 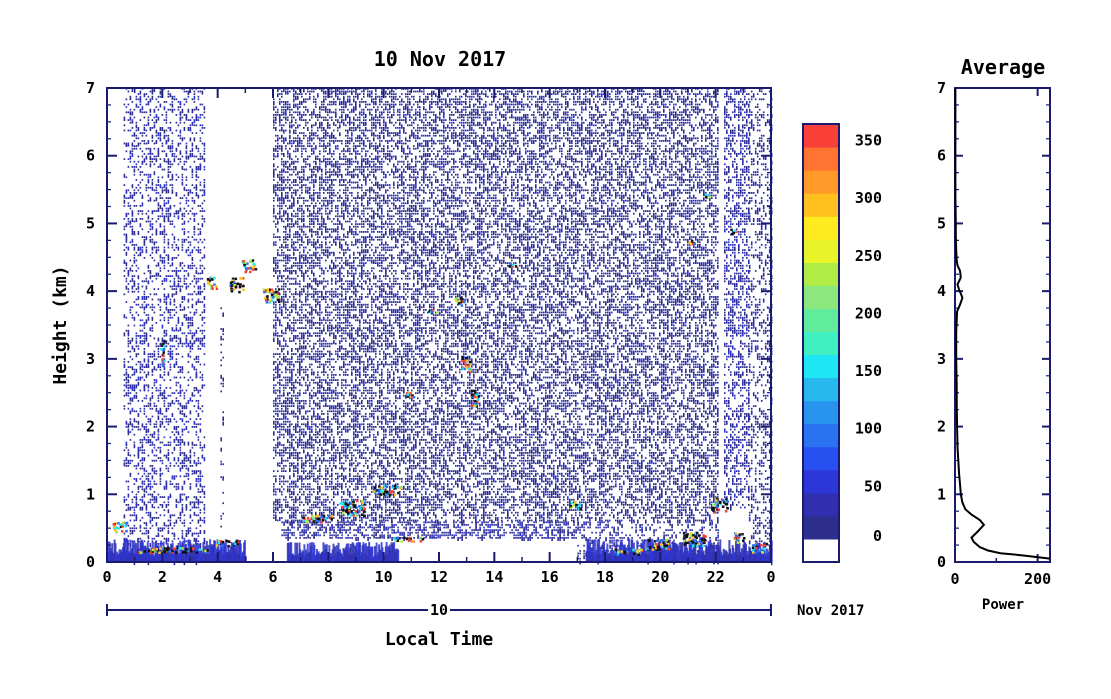 What do you see at coordinates (550, 577) in the screenshot?
I see `x-tick-label: 16` at bounding box center [550, 577].